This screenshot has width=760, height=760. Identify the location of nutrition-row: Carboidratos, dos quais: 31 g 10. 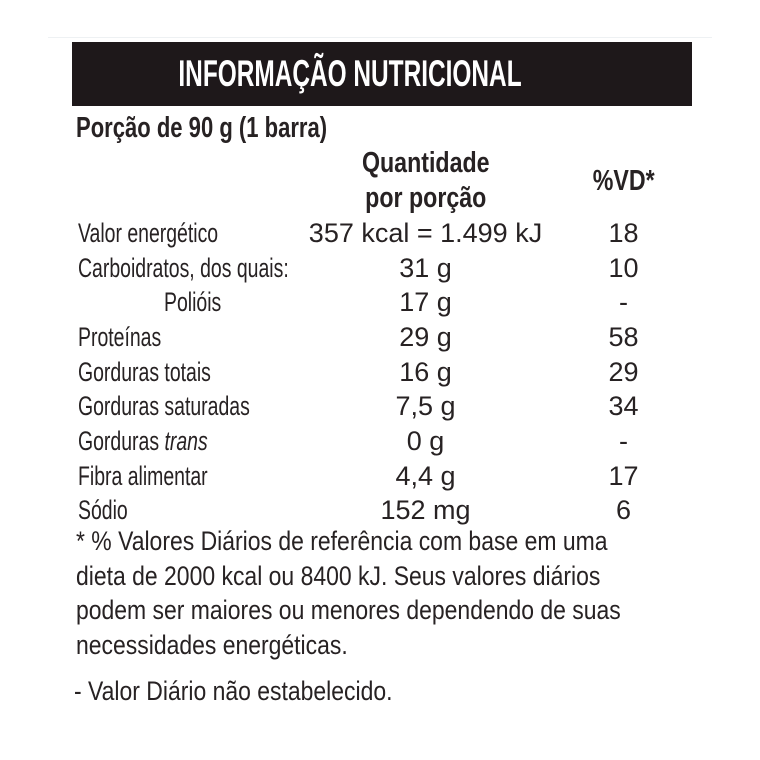
(385, 268).